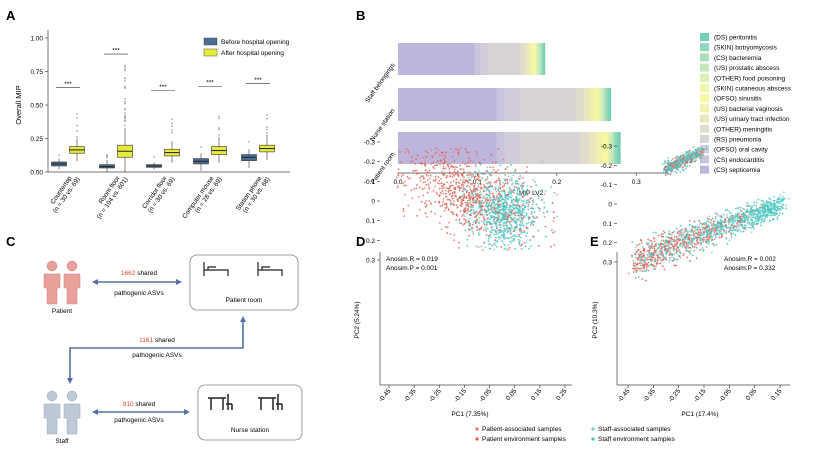 The image size is (820, 462). I want to click on arrow-patient-room, so click(137, 282).